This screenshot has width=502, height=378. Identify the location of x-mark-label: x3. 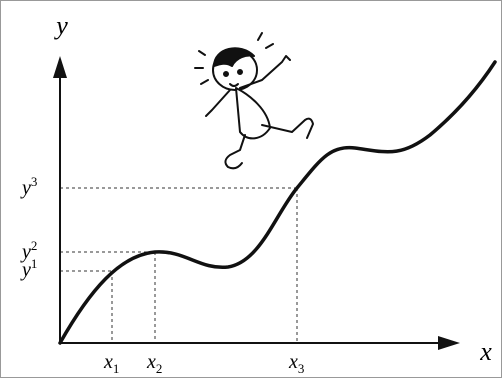
(296, 363).